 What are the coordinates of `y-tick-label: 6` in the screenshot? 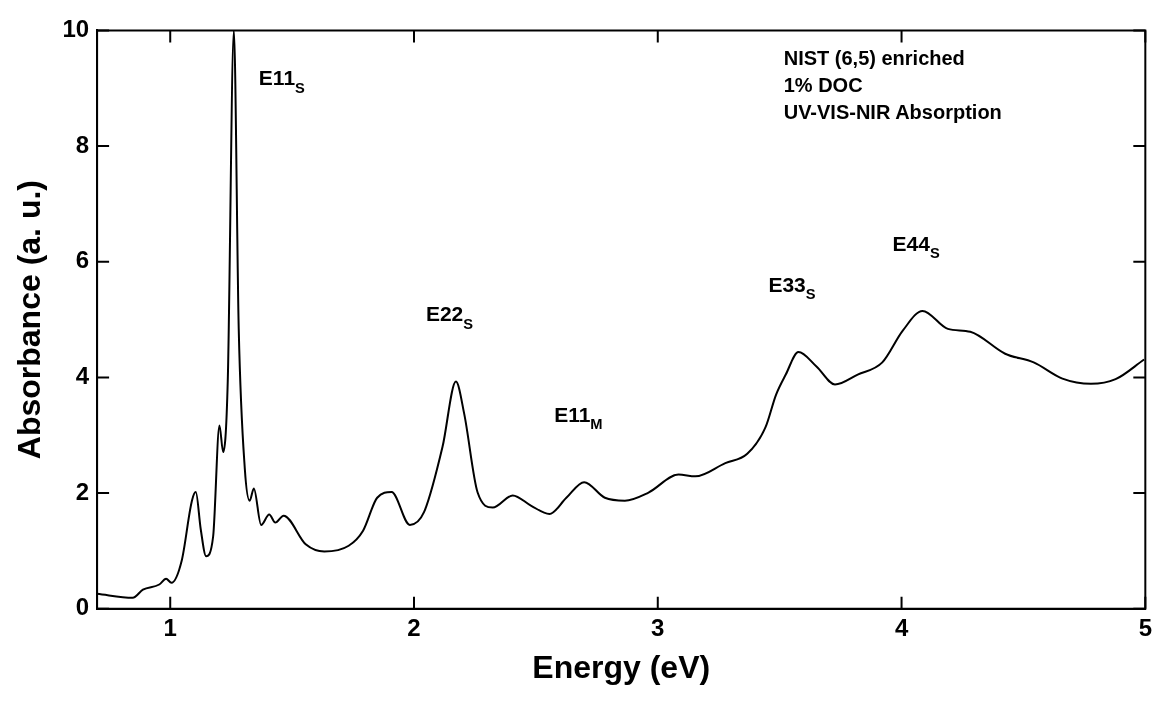 It's located at (82, 260).